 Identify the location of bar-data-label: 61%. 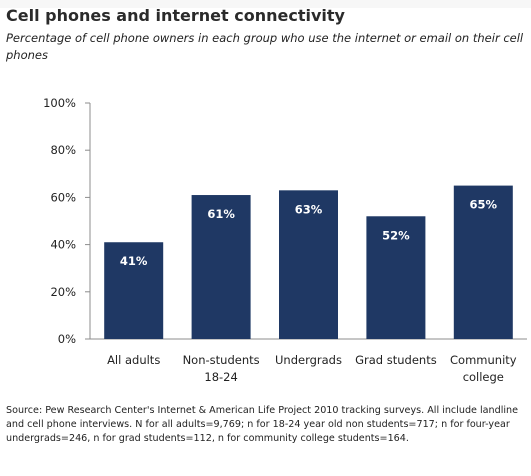
(221, 214).